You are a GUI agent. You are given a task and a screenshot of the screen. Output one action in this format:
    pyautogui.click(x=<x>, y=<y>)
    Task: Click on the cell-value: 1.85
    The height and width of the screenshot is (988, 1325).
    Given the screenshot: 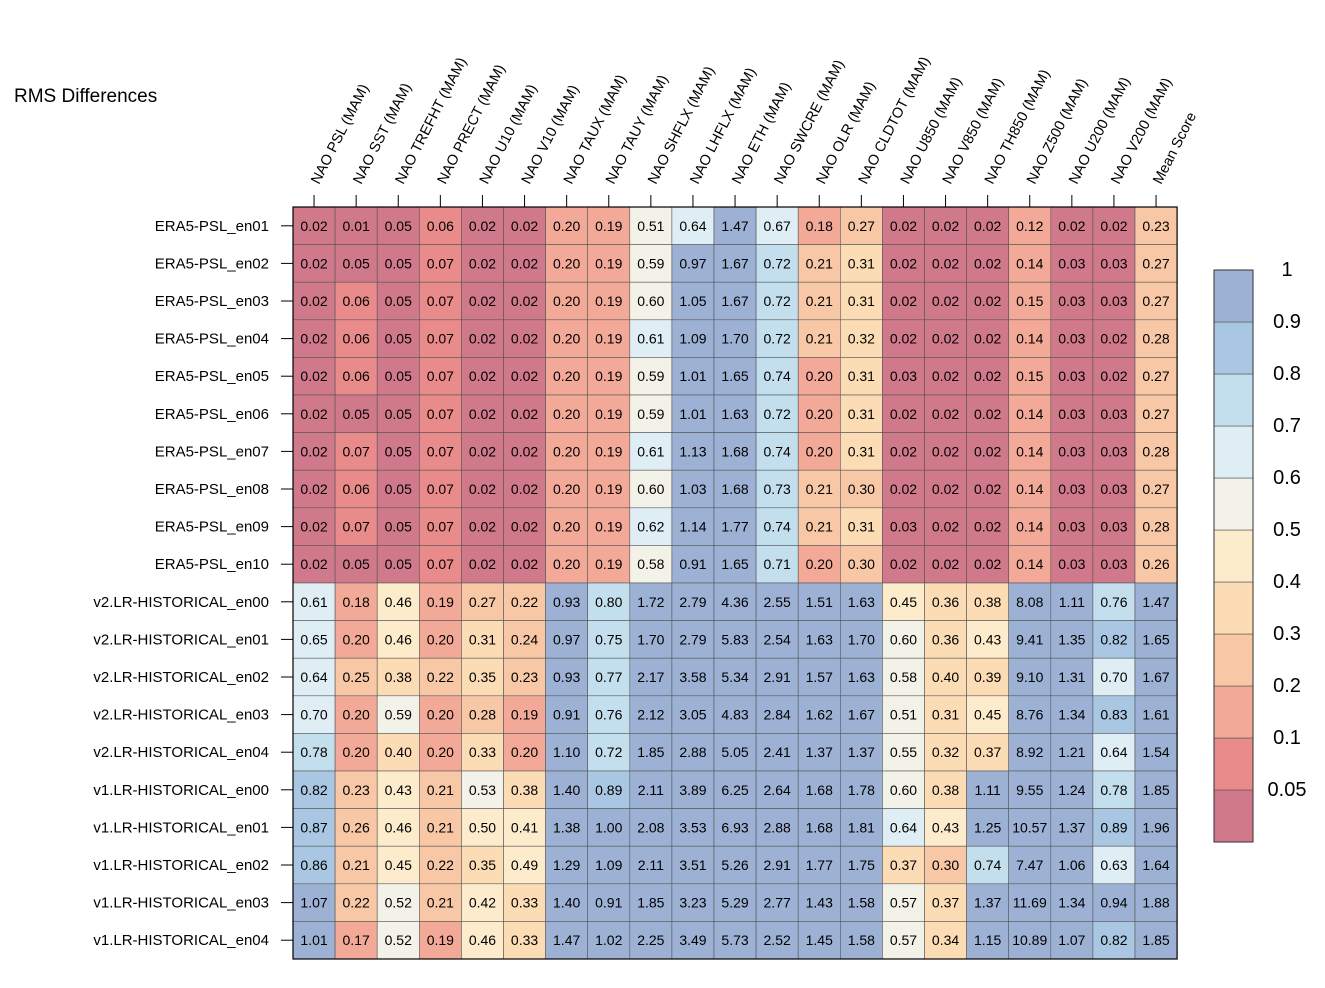 What is the action you would take?
    pyautogui.click(x=1155, y=940)
    